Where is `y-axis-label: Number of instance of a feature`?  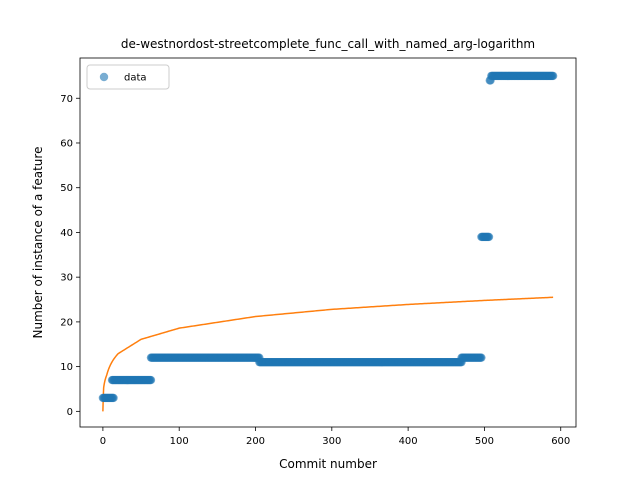 y-axis-label: Number of instance of a feature is located at coordinates (38, 243).